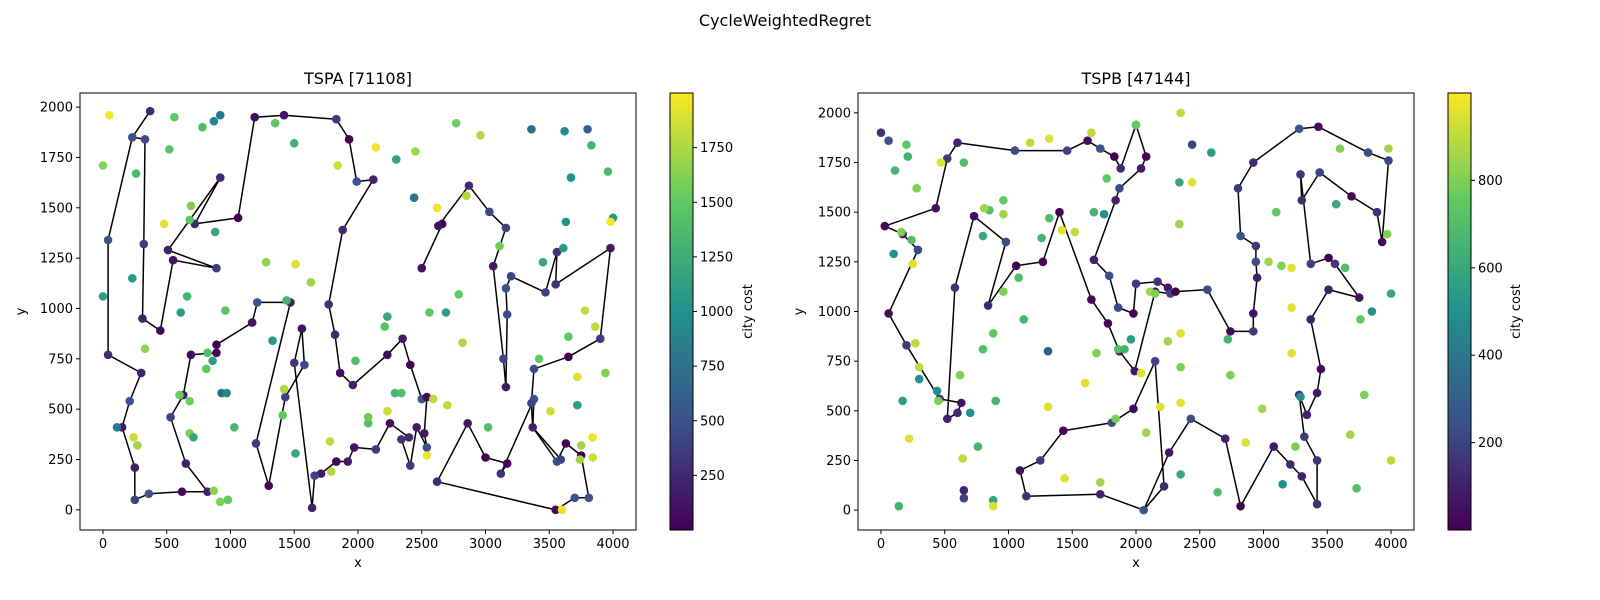 Image resolution: width=1600 pixels, height=600 pixels. I want to click on y-tick-label: 1000, so click(834, 312).